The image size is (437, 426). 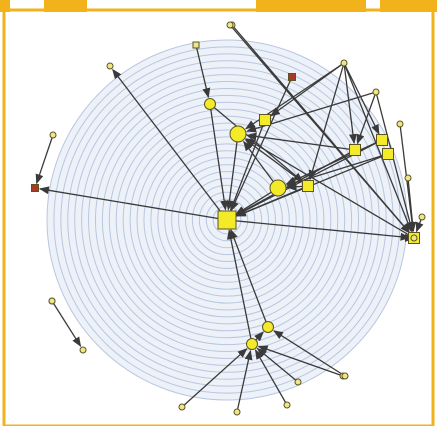 I want to click on edge-red2-hub, so click(x=261, y=144).